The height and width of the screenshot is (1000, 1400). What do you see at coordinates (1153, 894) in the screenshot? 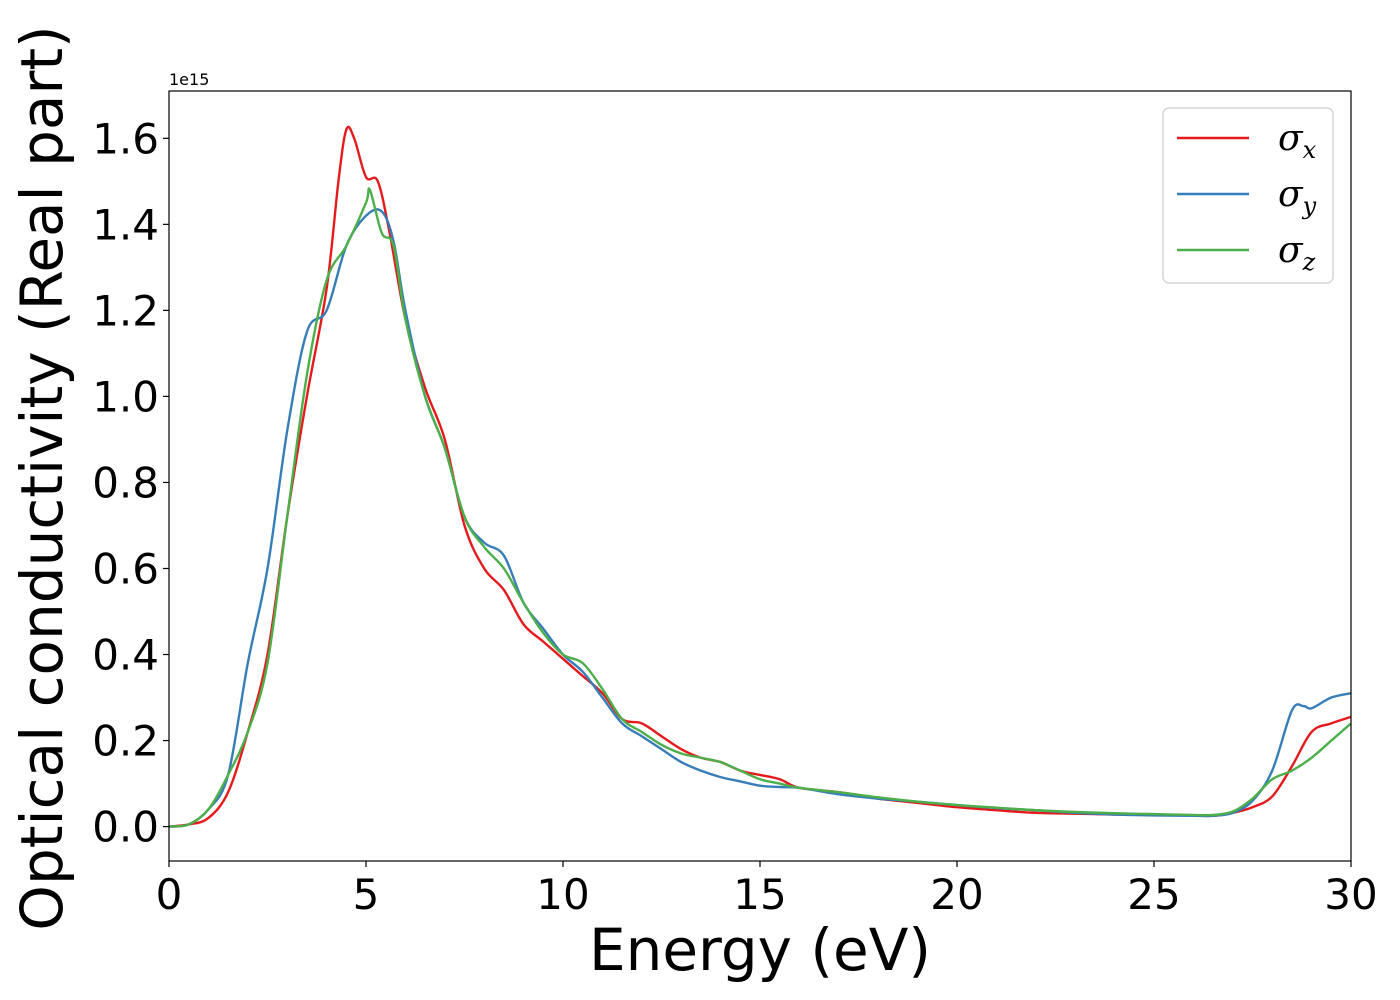
I see `x-tick-label: 25` at bounding box center [1153, 894].